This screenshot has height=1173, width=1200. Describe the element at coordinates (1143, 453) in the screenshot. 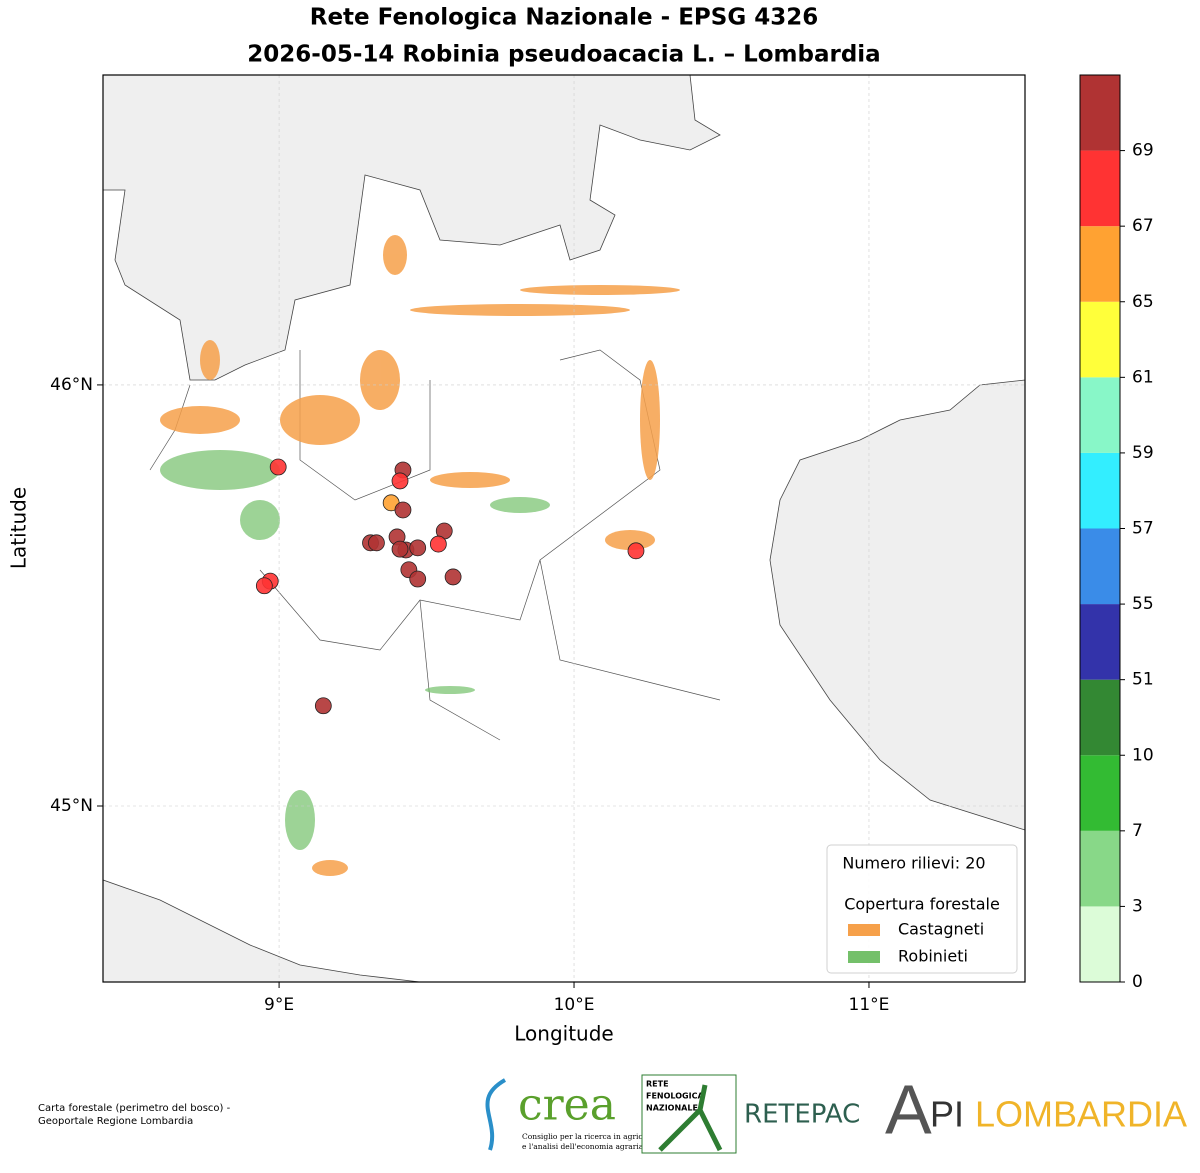

I see `colorbar-tick-label: 59` at that location.